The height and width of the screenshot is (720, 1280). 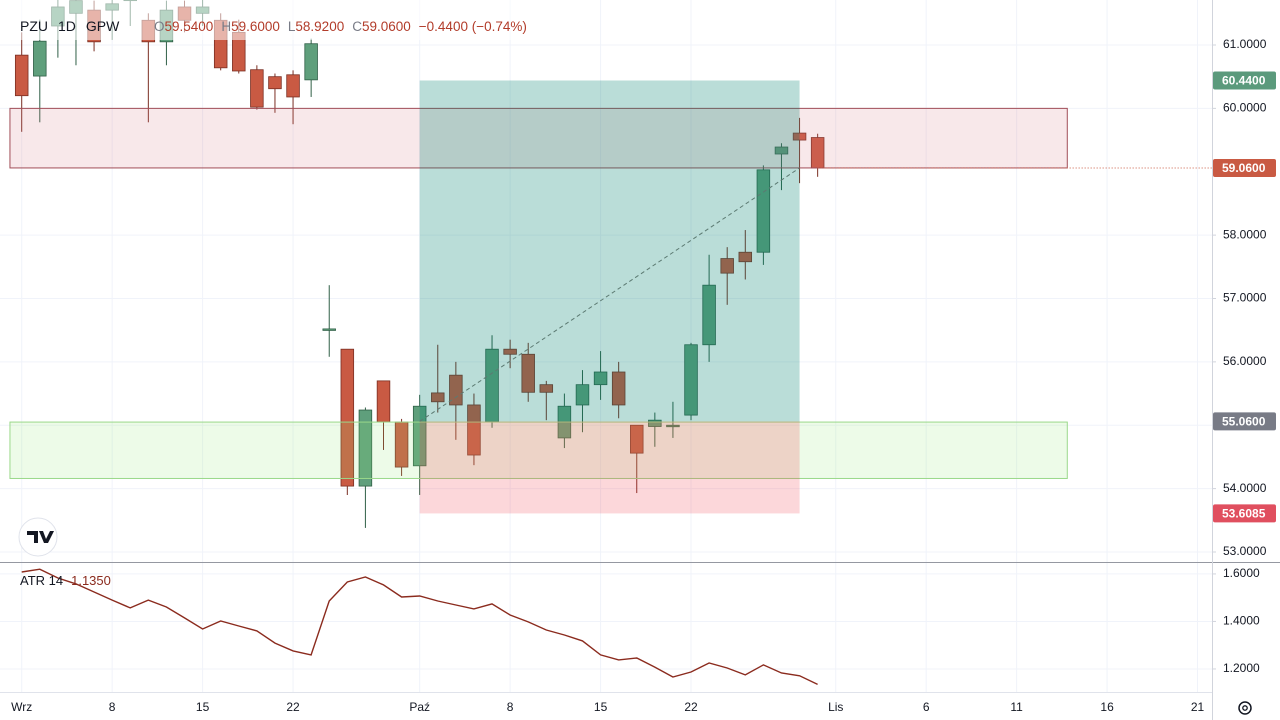 I want to click on ohlc-key: C, so click(x=357, y=26).